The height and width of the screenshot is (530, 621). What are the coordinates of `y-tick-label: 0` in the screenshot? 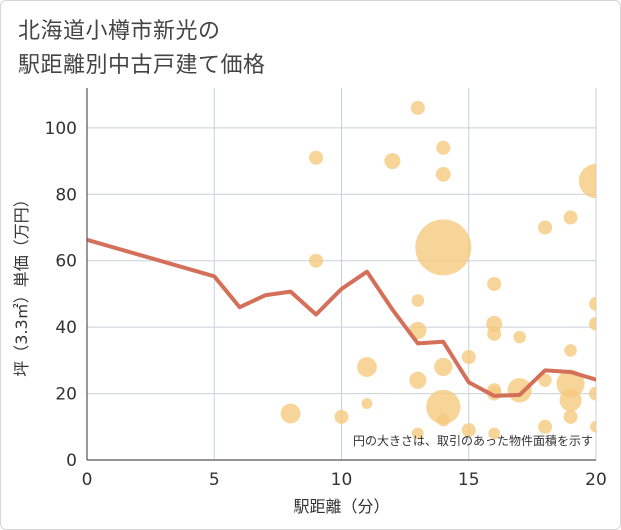 It's located at (71, 461).